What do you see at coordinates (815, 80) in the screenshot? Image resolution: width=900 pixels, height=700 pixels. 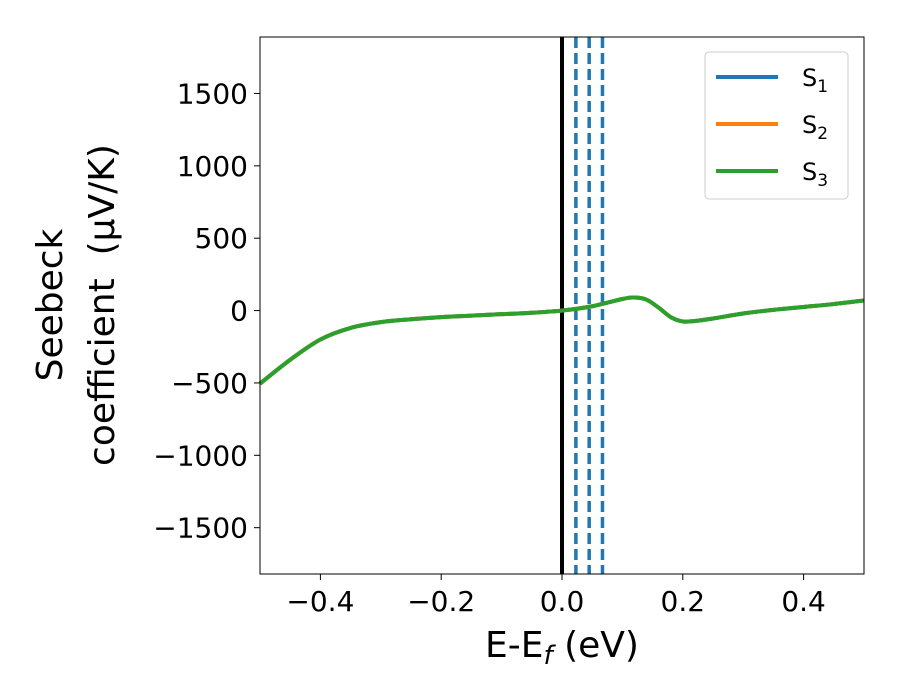 I see `legend-label-s1: S1` at bounding box center [815, 80].